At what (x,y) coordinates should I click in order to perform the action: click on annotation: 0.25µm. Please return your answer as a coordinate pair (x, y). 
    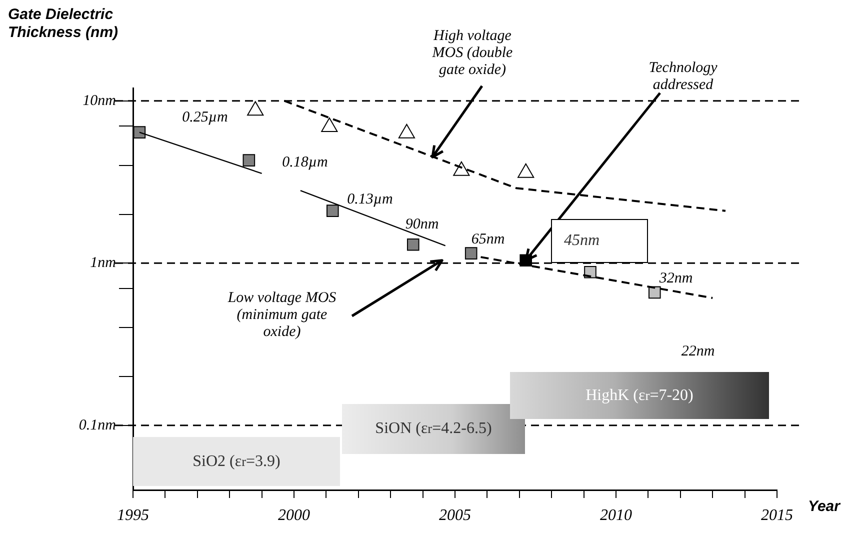
    Looking at the image, I should click on (205, 118).